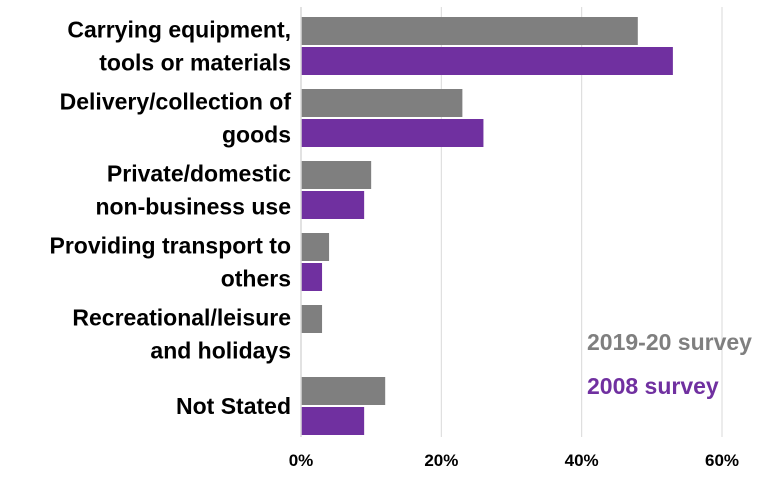  Describe the element at coordinates (441, 460) in the screenshot. I see `x-tick-label: 20%` at that location.